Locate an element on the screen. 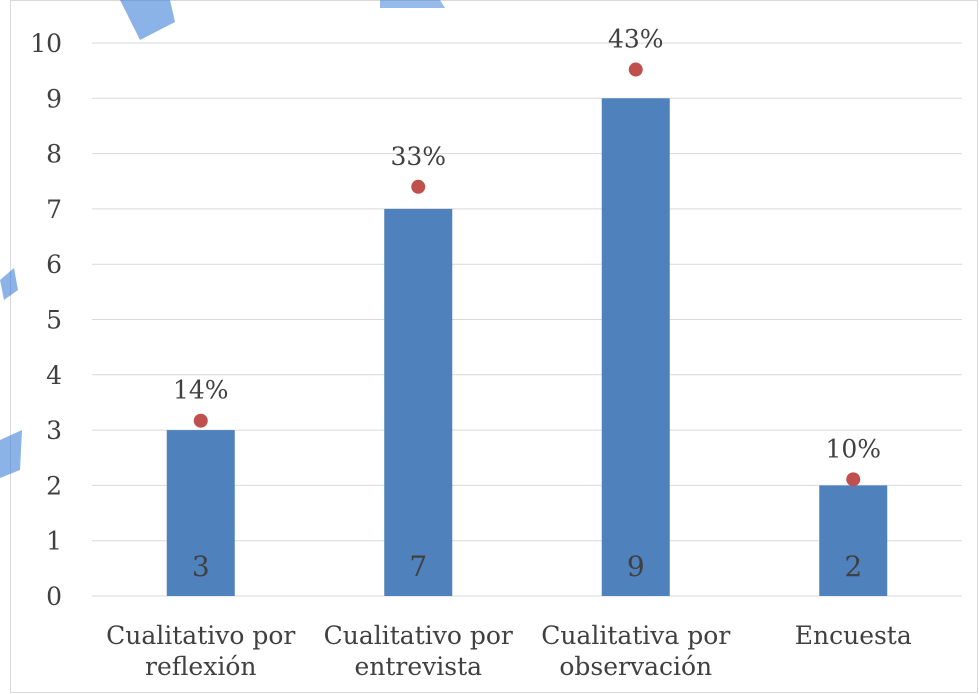 This screenshot has height=694, width=979. y-tick-label: 0 is located at coordinates (54, 596).